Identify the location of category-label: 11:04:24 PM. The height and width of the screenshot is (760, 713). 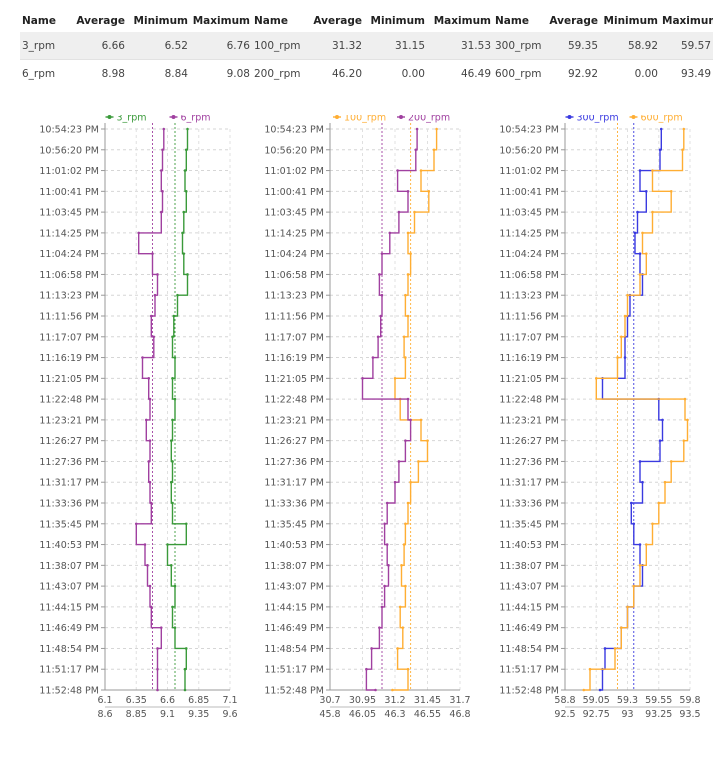
(529, 254).